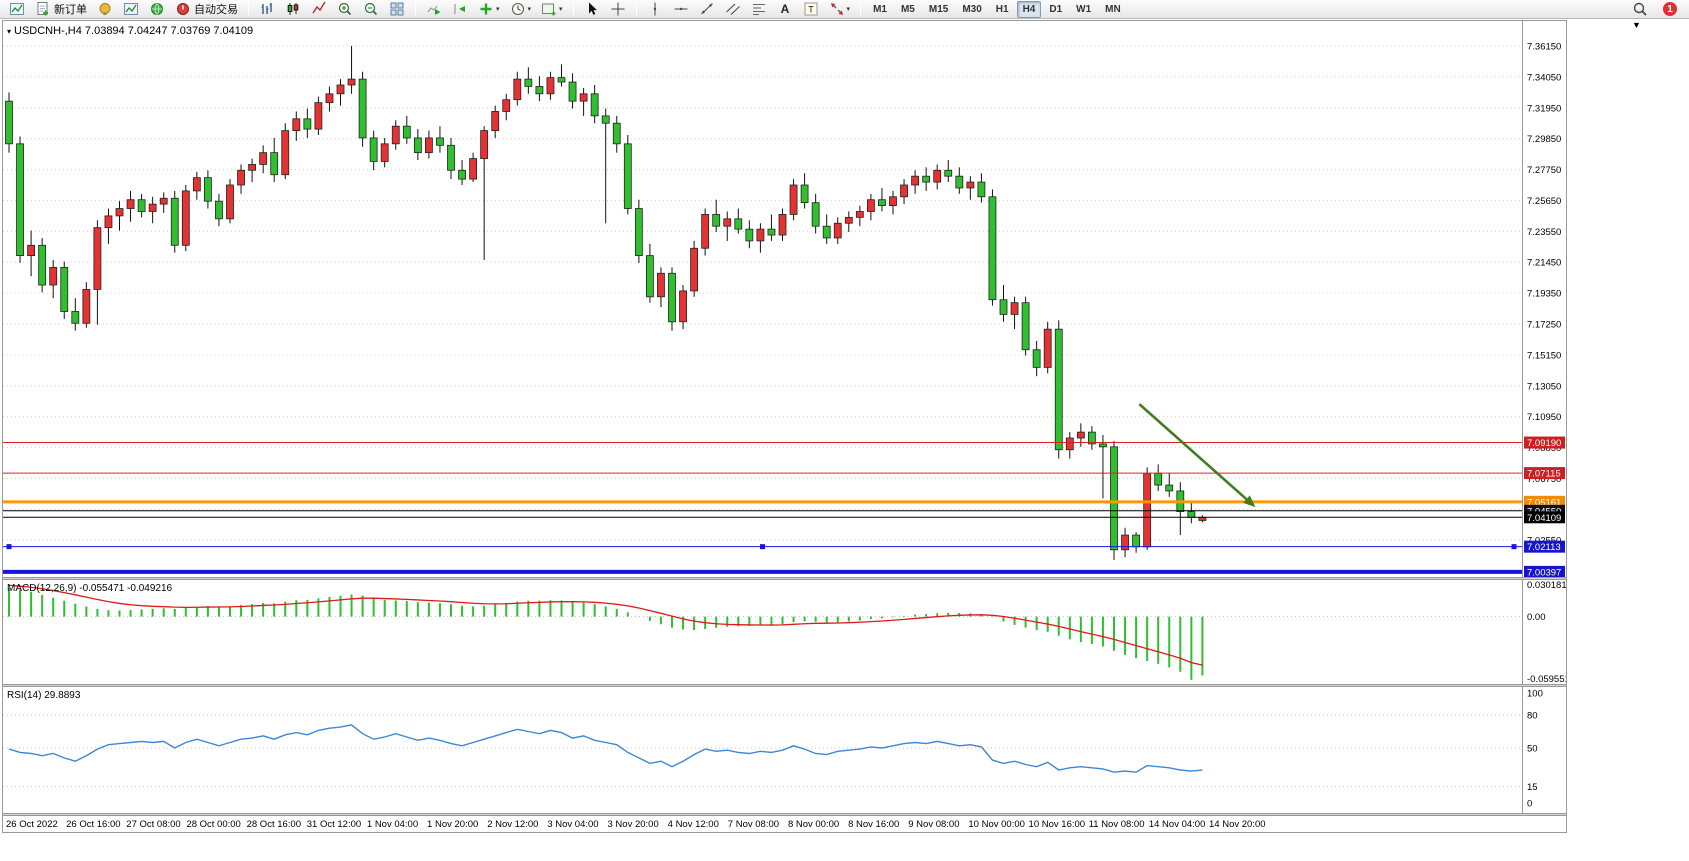  What do you see at coordinates (434, 9) in the screenshot?
I see `autoscroll-icon` at bounding box center [434, 9].